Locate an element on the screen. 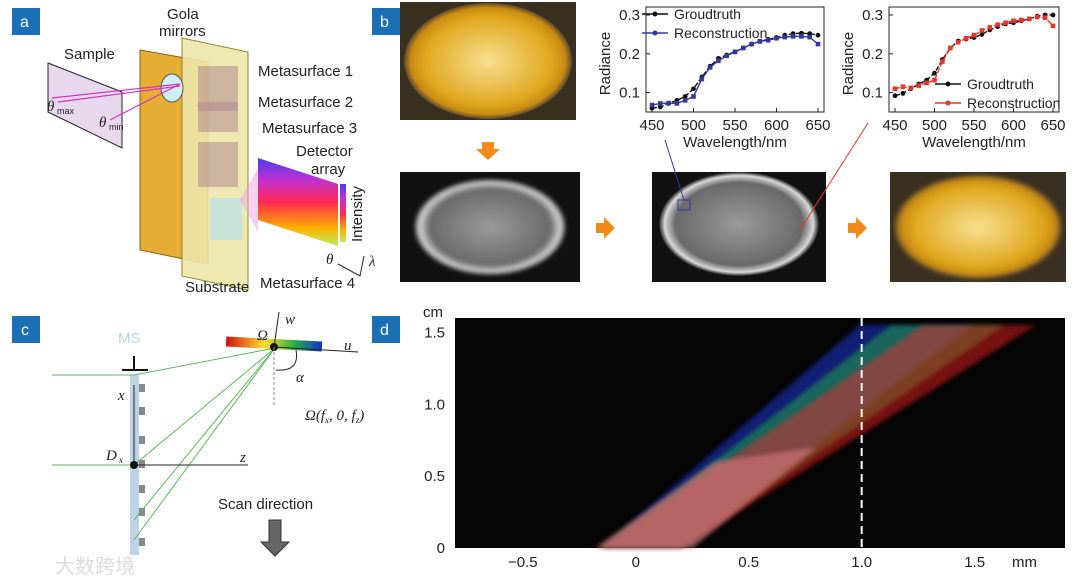  svg-text: Ω(fx, 0, fz) is located at coordinates (334, 416).